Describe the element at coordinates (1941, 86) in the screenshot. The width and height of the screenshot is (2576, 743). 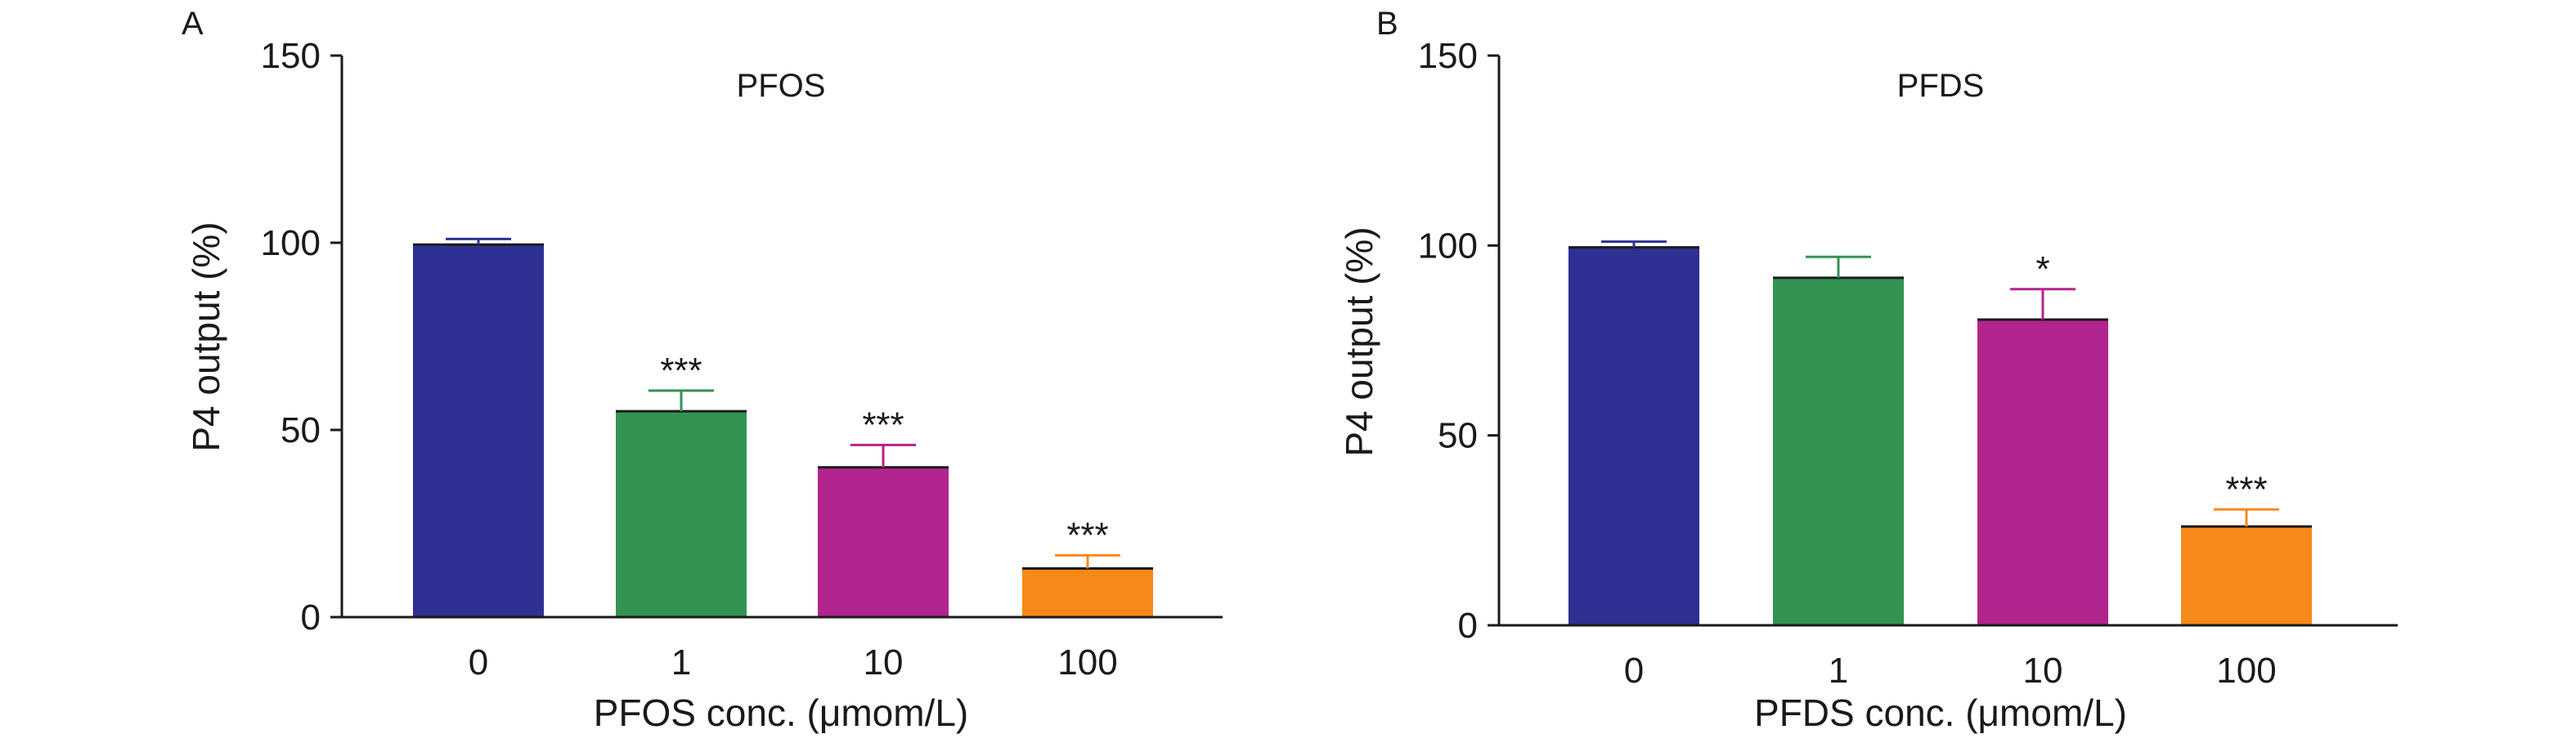
I see `chart-title: PFDS` at that location.